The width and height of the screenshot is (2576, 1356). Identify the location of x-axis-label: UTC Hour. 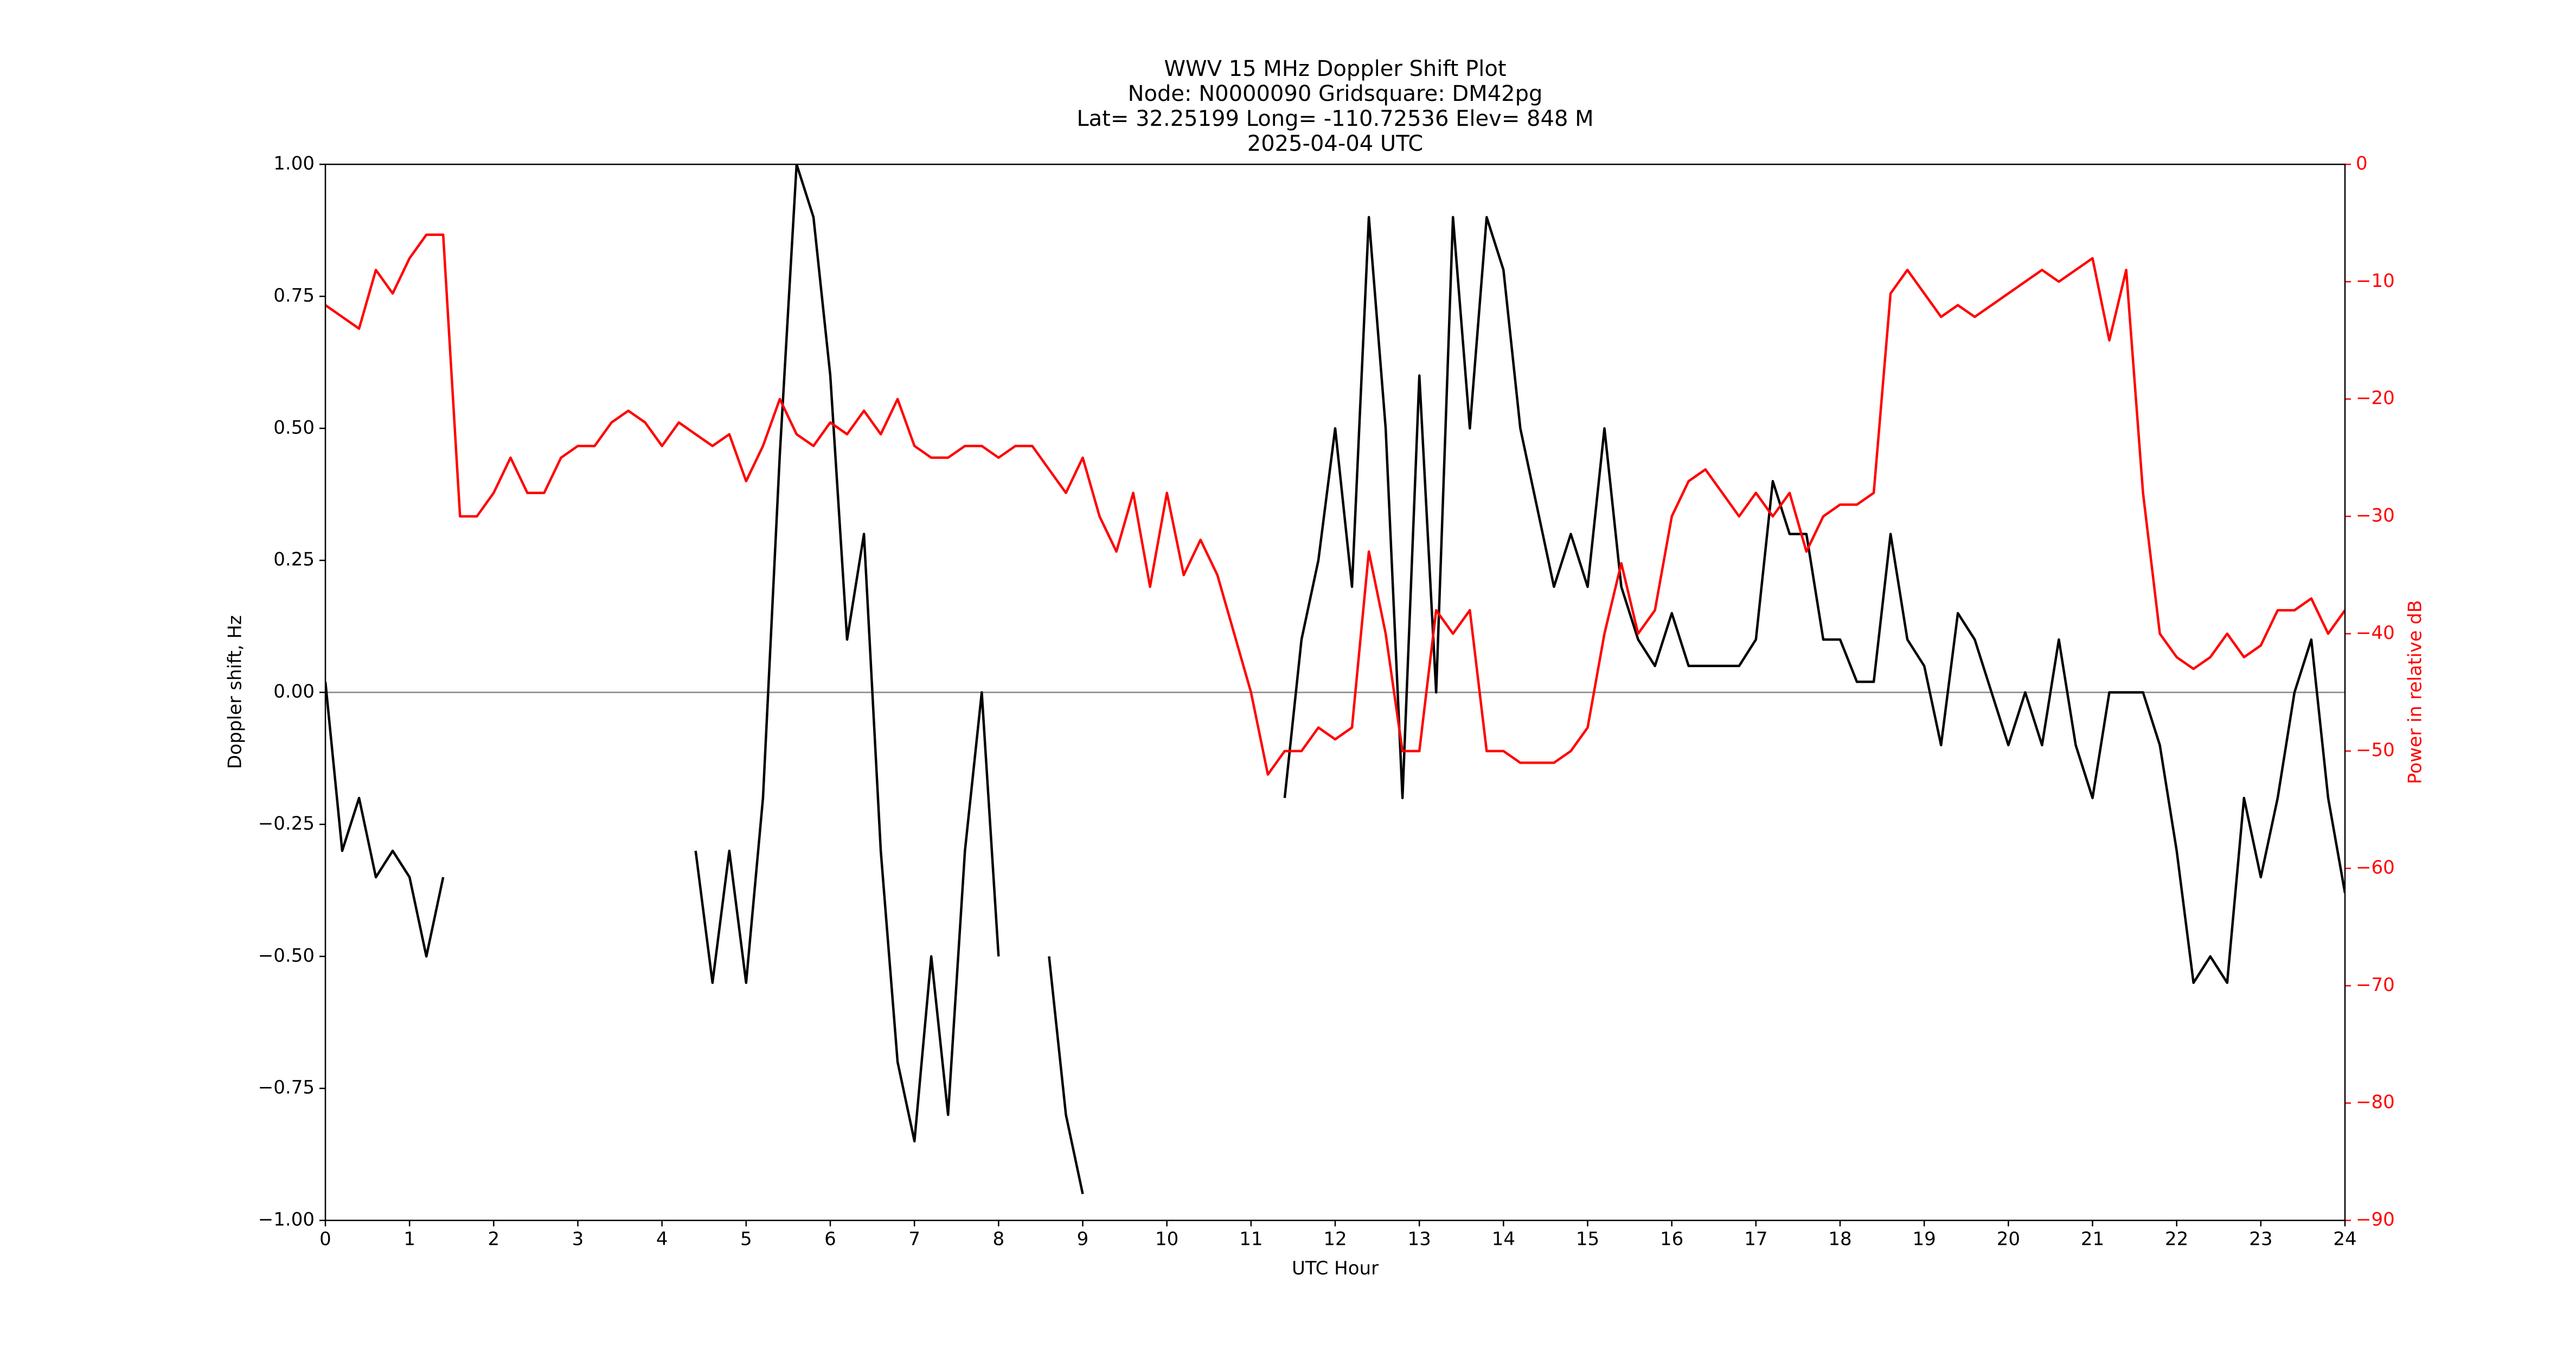
(1336, 1269).